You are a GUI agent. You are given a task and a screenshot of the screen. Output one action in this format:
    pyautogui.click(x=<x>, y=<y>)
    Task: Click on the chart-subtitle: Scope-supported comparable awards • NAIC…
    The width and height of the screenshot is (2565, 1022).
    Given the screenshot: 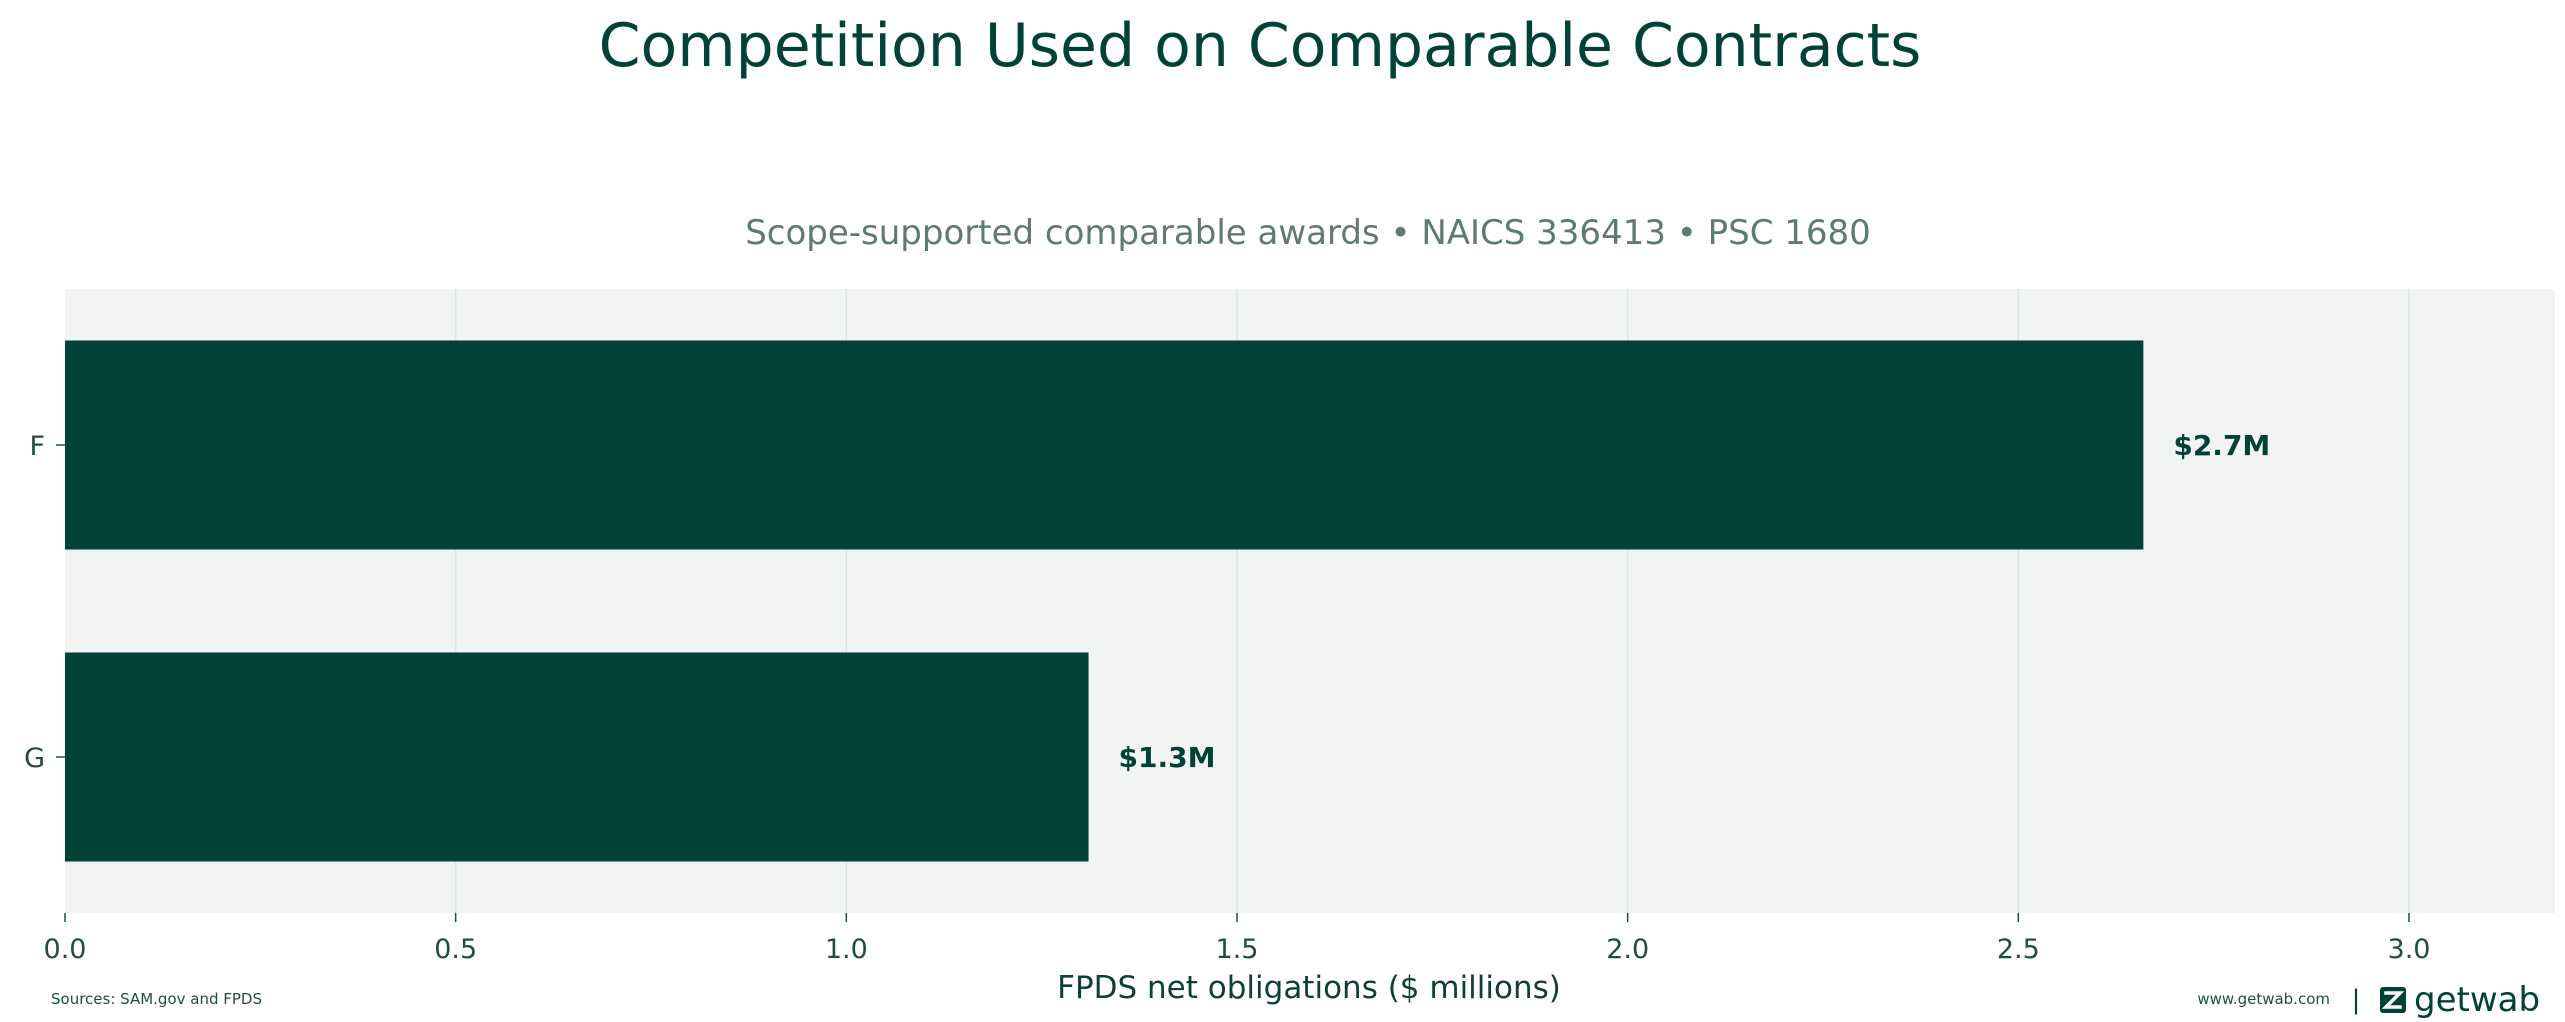 What is the action you would take?
    pyautogui.click(x=1308, y=233)
    